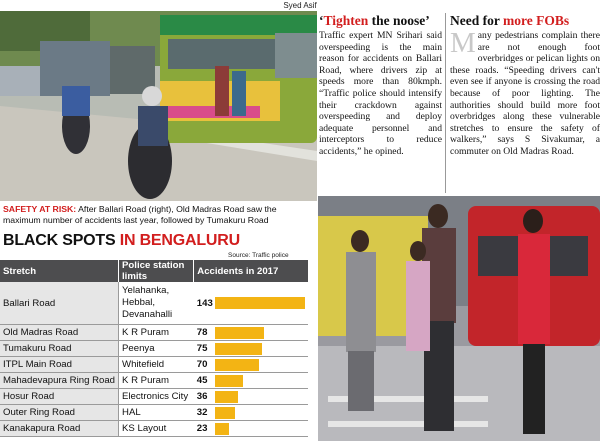  I want to click on police-limits-text: Yelahanka, Hebbal, Devanahalli, so click(147, 302).